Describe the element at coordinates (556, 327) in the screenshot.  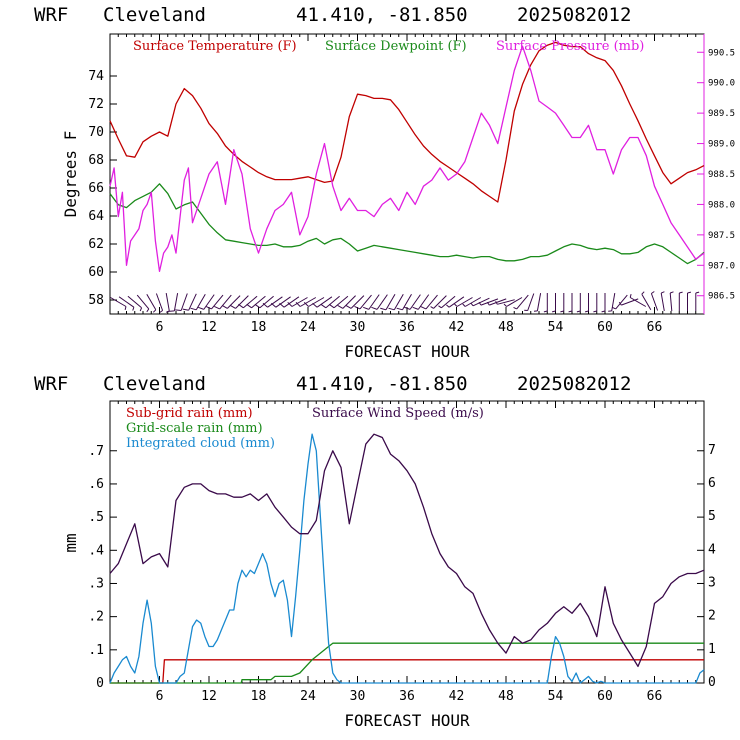
I see `x-tick-label: 54` at that location.